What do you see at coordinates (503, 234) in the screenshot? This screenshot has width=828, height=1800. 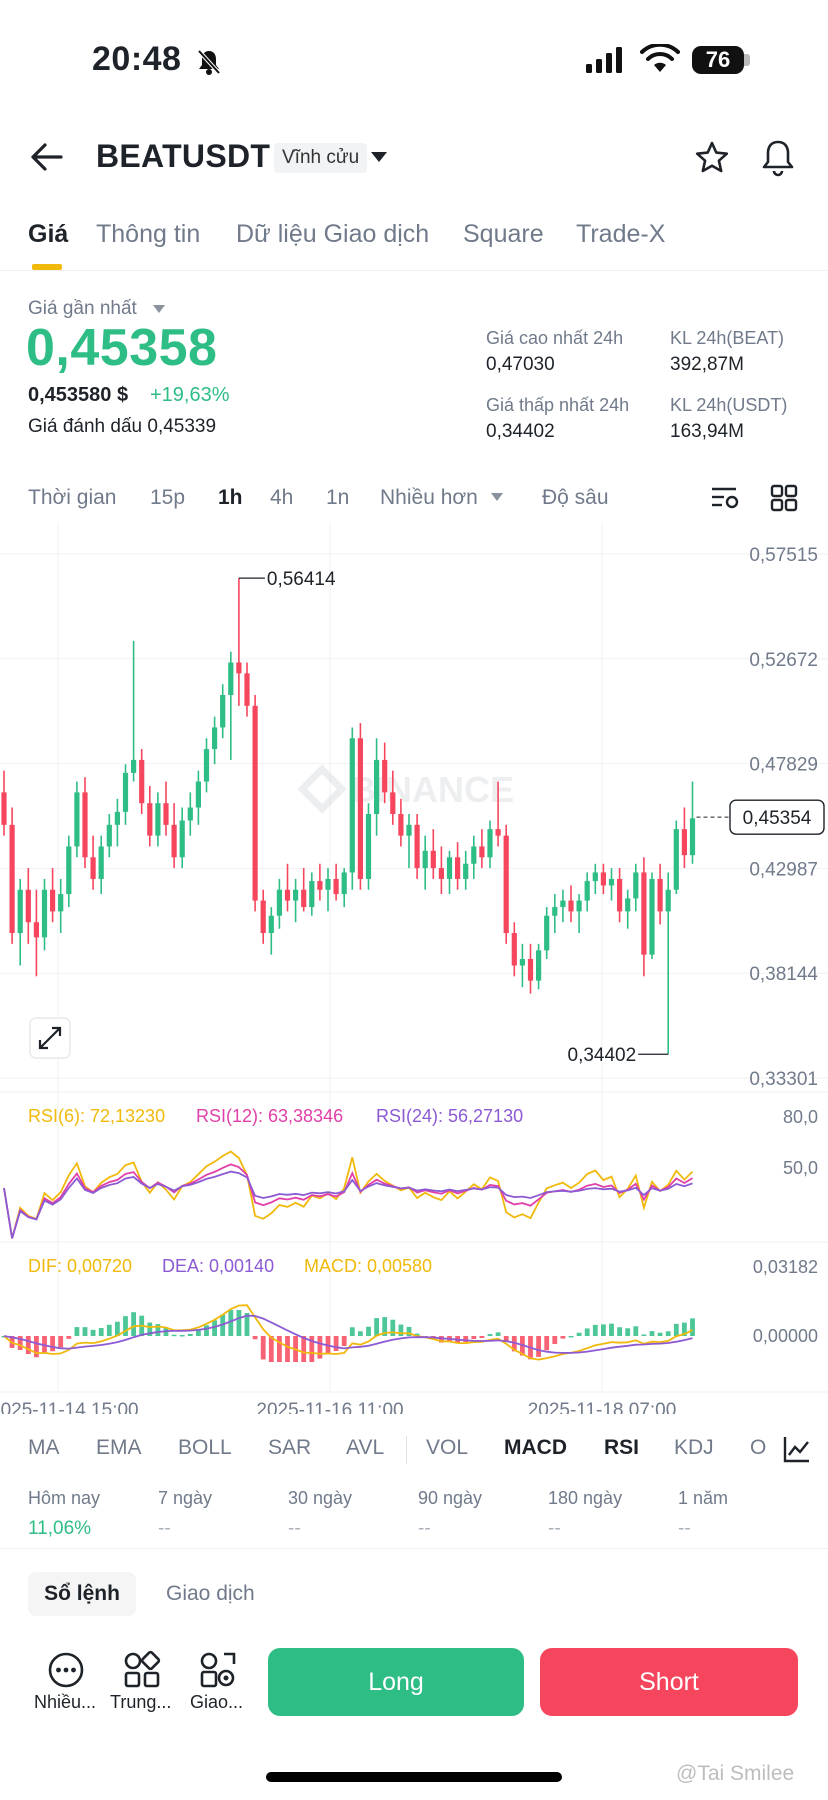 I see `tab-square: Square` at bounding box center [503, 234].